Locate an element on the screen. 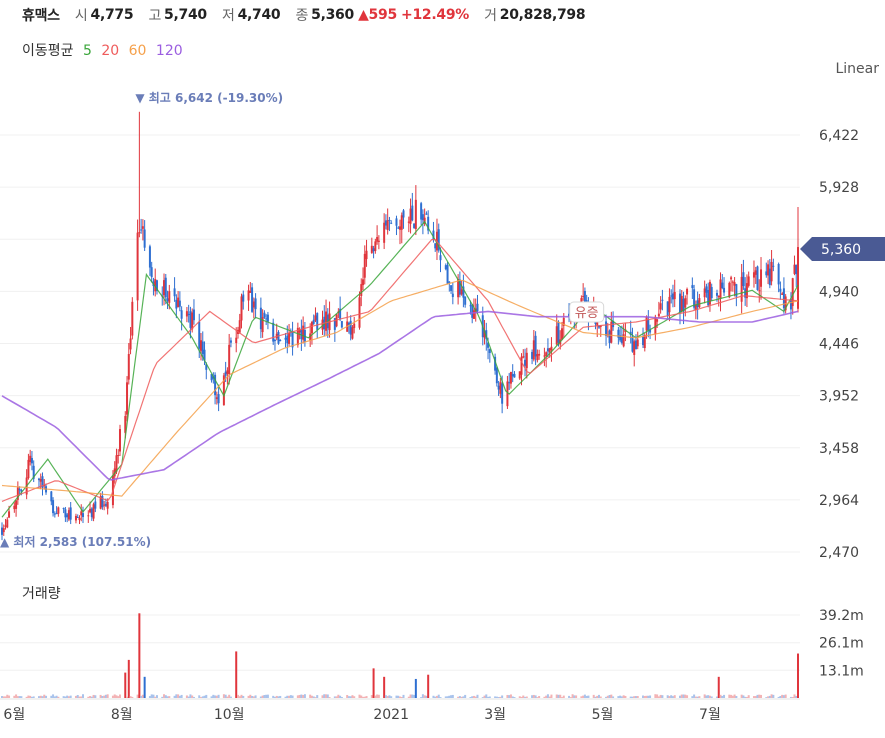  price-axis: 6,422 5,928 4,940 4,446 3,952 3,458 2,964 2,470 is located at coordinates (839, 344).